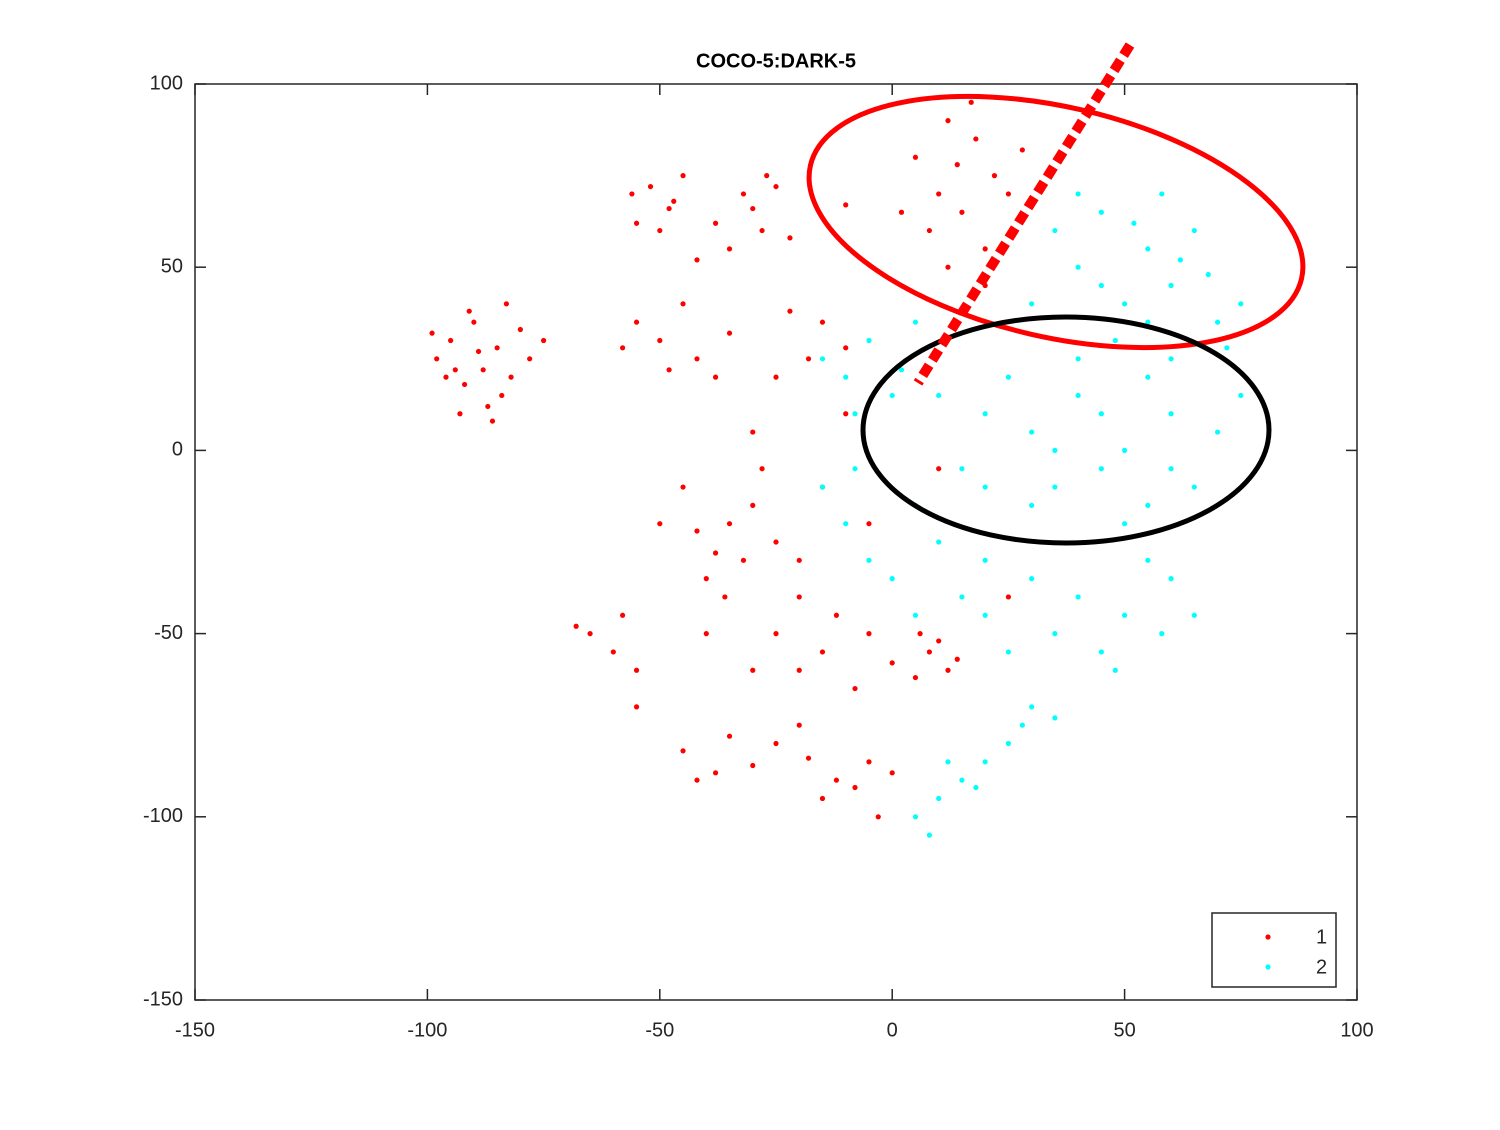 The width and height of the screenshot is (1500, 1130). I want to click on x-tick-label: 100, so click(1356, 1030).